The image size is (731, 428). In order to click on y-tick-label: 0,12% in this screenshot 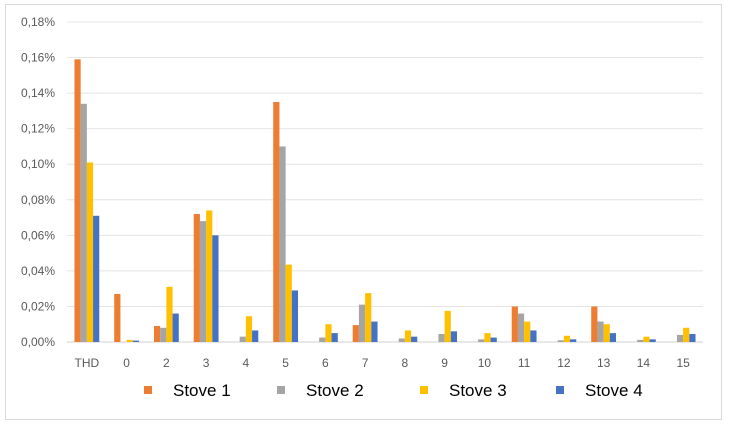, I will do `click(38, 129)`.